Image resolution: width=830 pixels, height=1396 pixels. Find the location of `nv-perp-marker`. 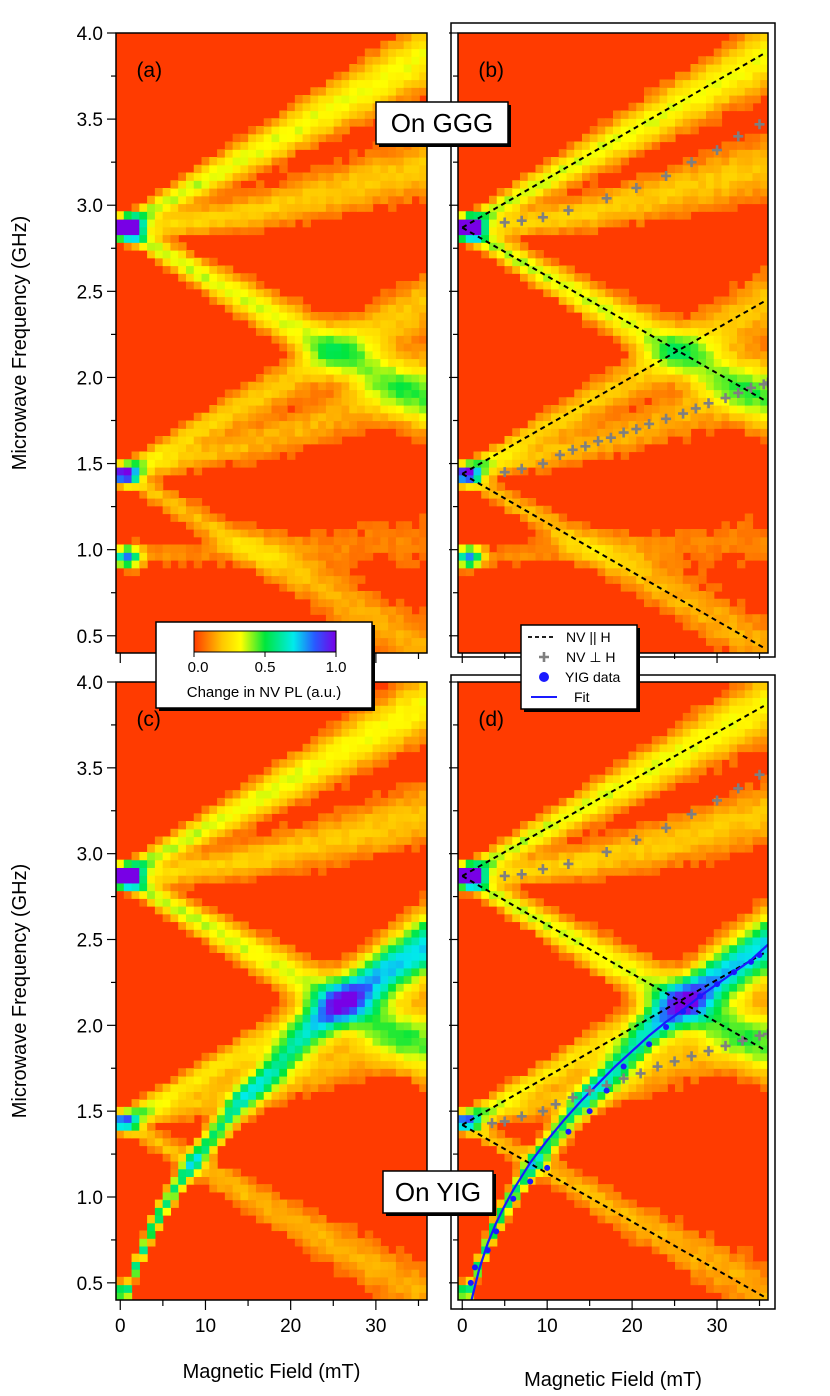

nv-perp-marker is located at coordinates (559, 454).